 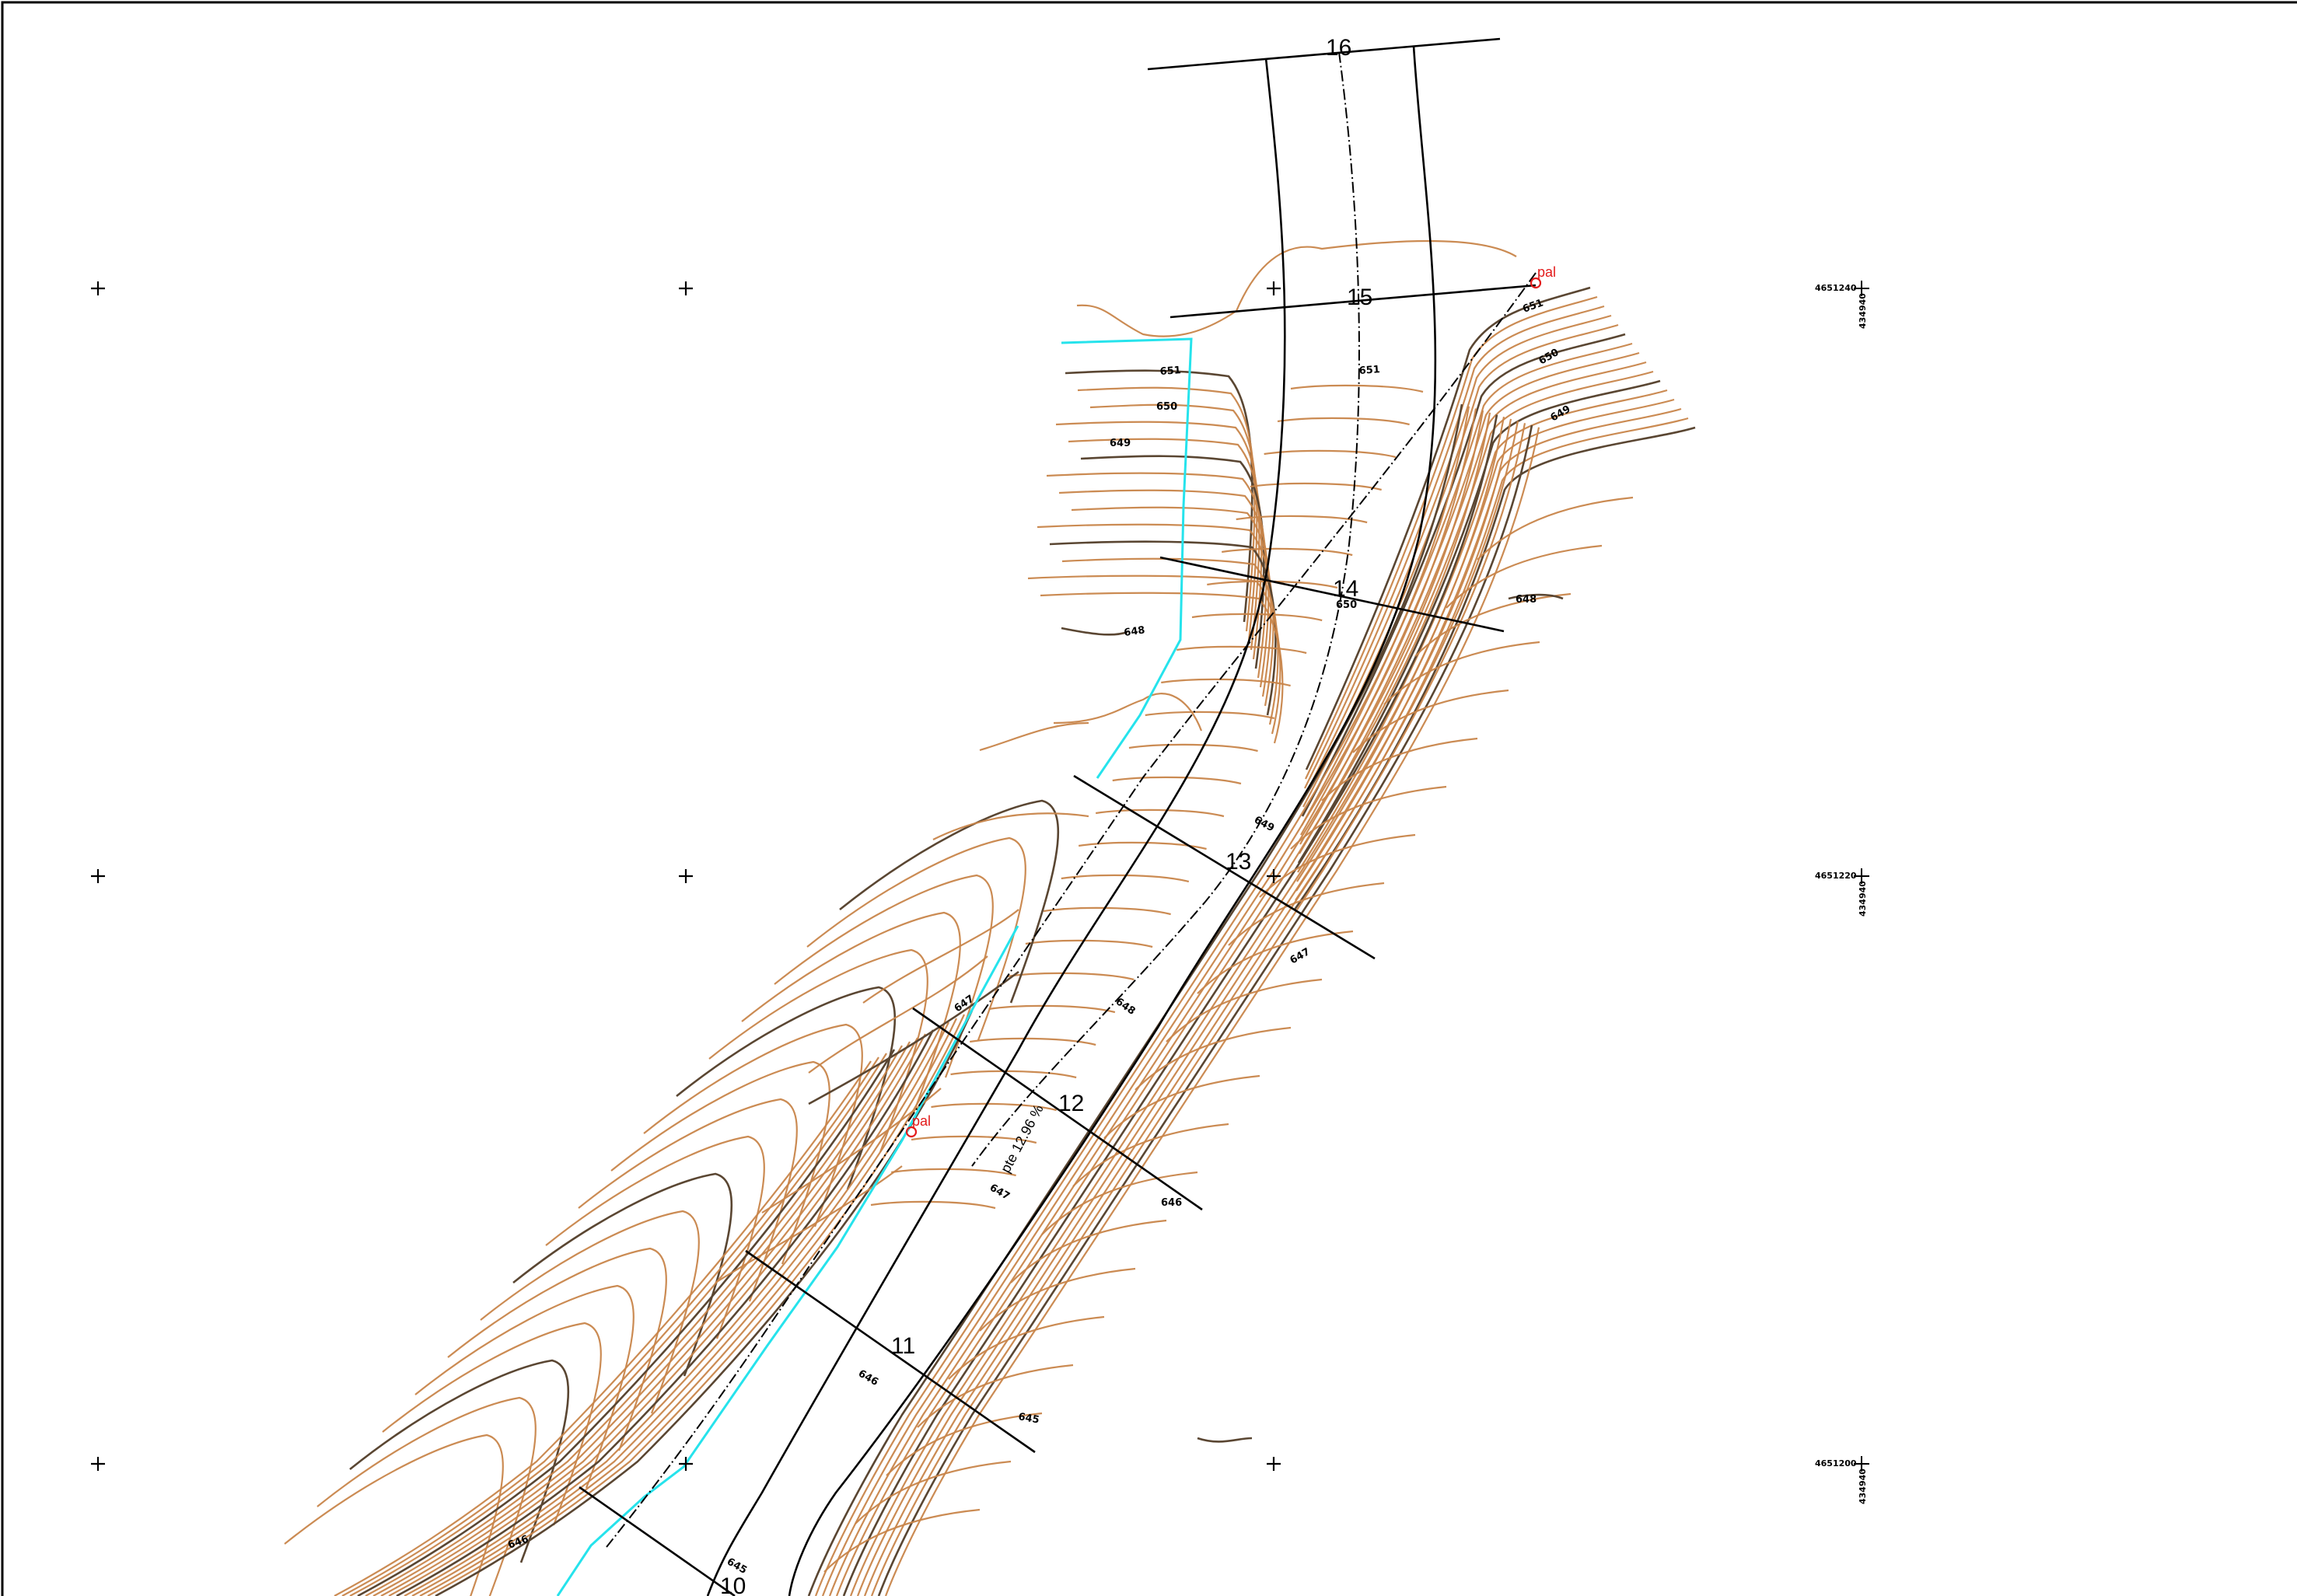 I want to click on northing-label: 4651240, so click(x=1836, y=288).